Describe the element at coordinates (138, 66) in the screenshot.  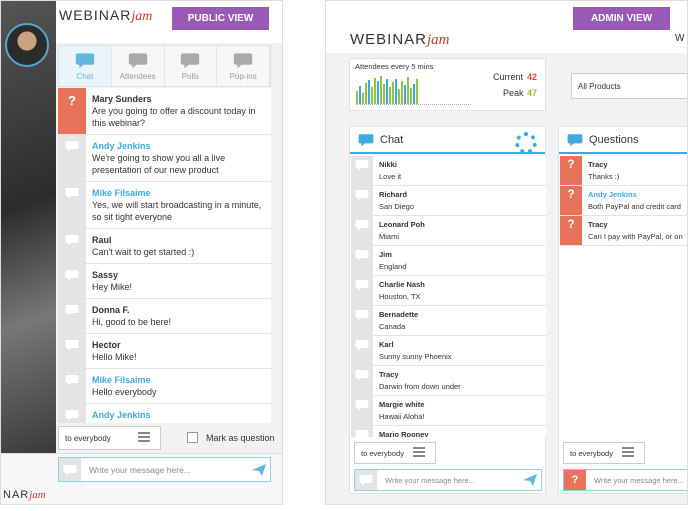
I see `tab: Attendees` at that location.